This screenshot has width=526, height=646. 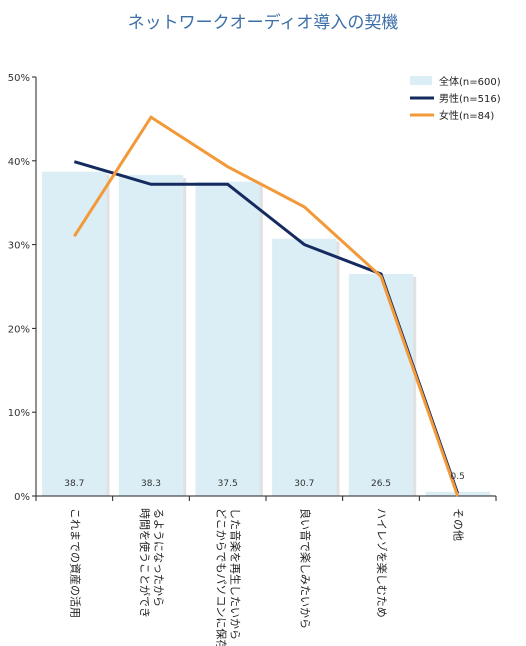 I want to click on y-tick-label: 0%, so click(x=22, y=497).